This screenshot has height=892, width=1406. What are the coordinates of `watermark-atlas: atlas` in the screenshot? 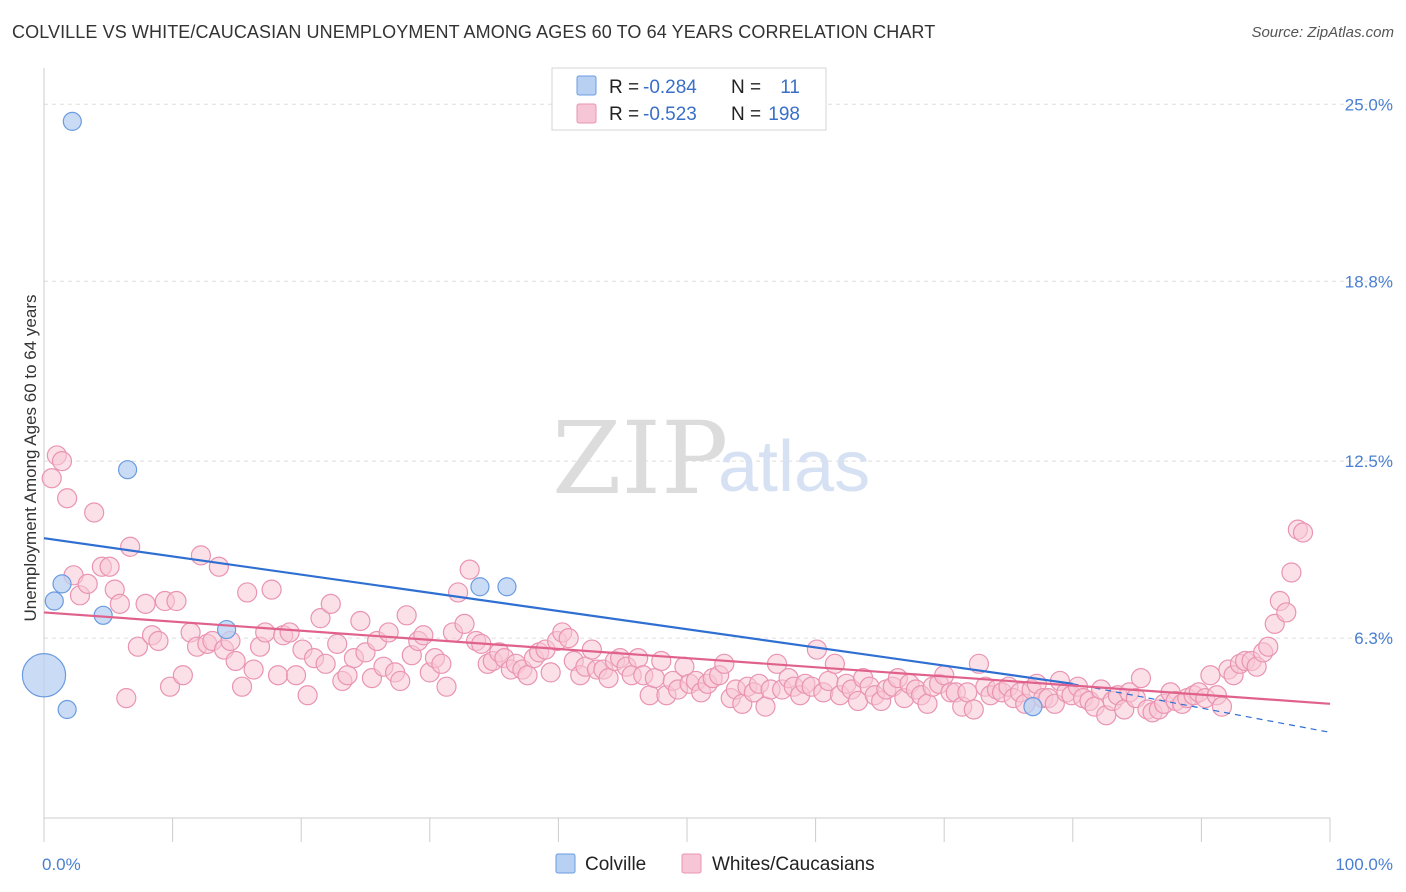 It's located at (794, 467).